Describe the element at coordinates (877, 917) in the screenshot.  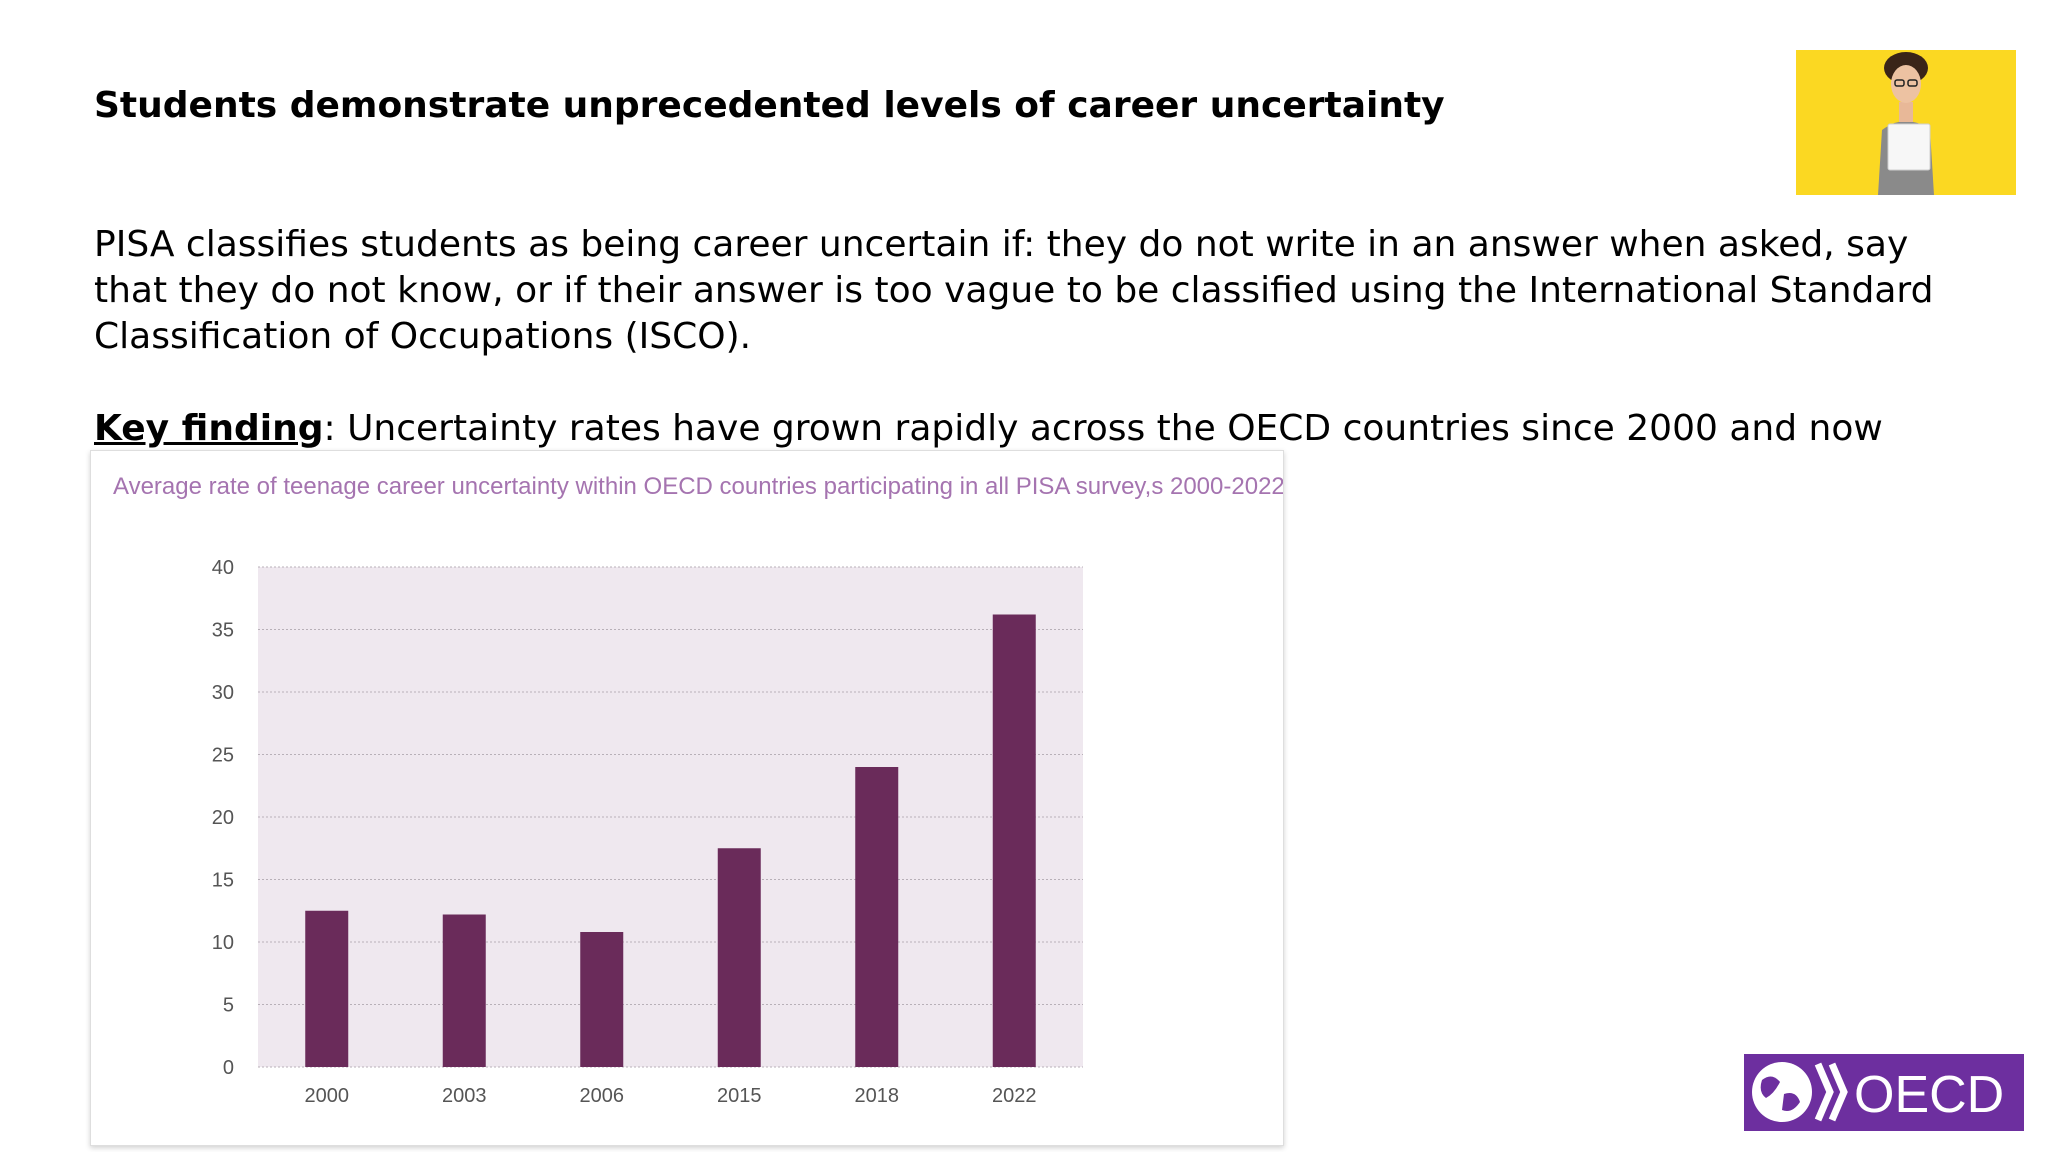
I see `bar-2018` at that location.